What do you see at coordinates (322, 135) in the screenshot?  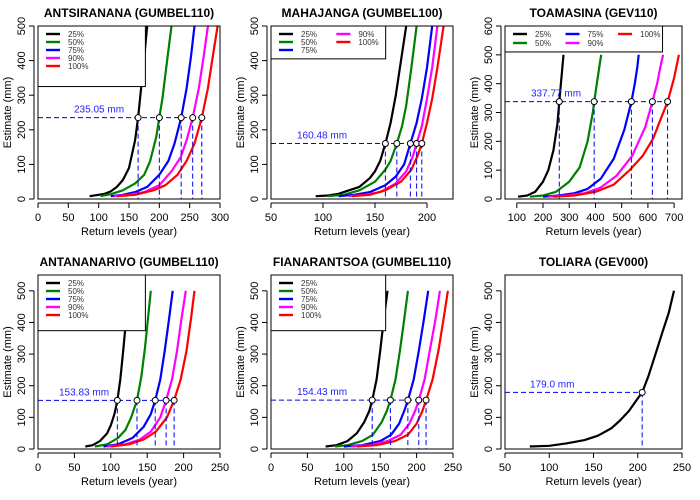 I see `threshold-label: 160.48 mm` at bounding box center [322, 135].